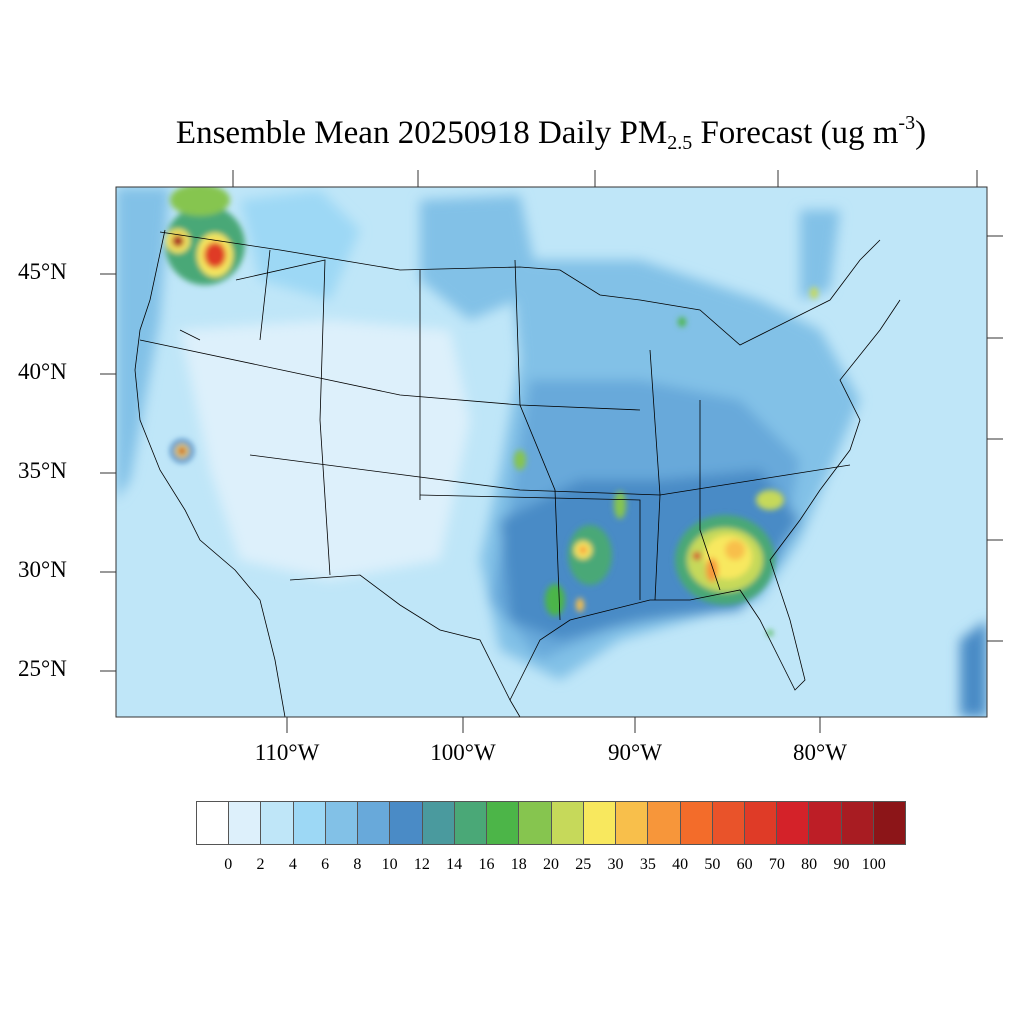 The height and width of the screenshot is (1024, 1024). What do you see at coordinates (820, 752) in the screenshot?
I see `lon-label-80w: 80°W` at bounding box center [820, 752].